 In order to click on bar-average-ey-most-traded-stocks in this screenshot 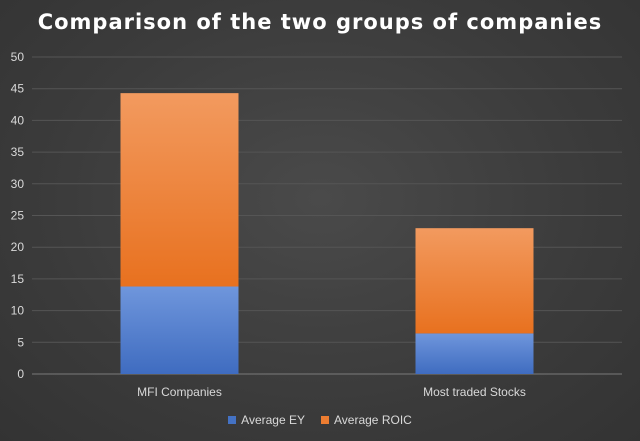, I will do `click(474, 353)`.